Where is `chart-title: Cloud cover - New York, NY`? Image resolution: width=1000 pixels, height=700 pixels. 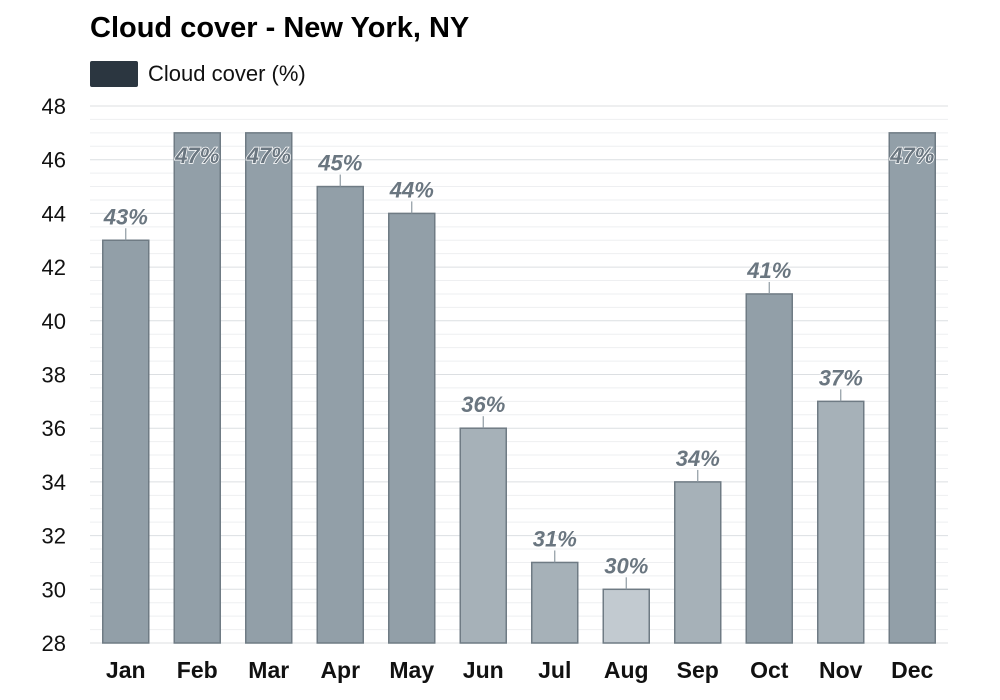
chart-title: Cloud cover - New York, NY is located at coordinates (280, 28).